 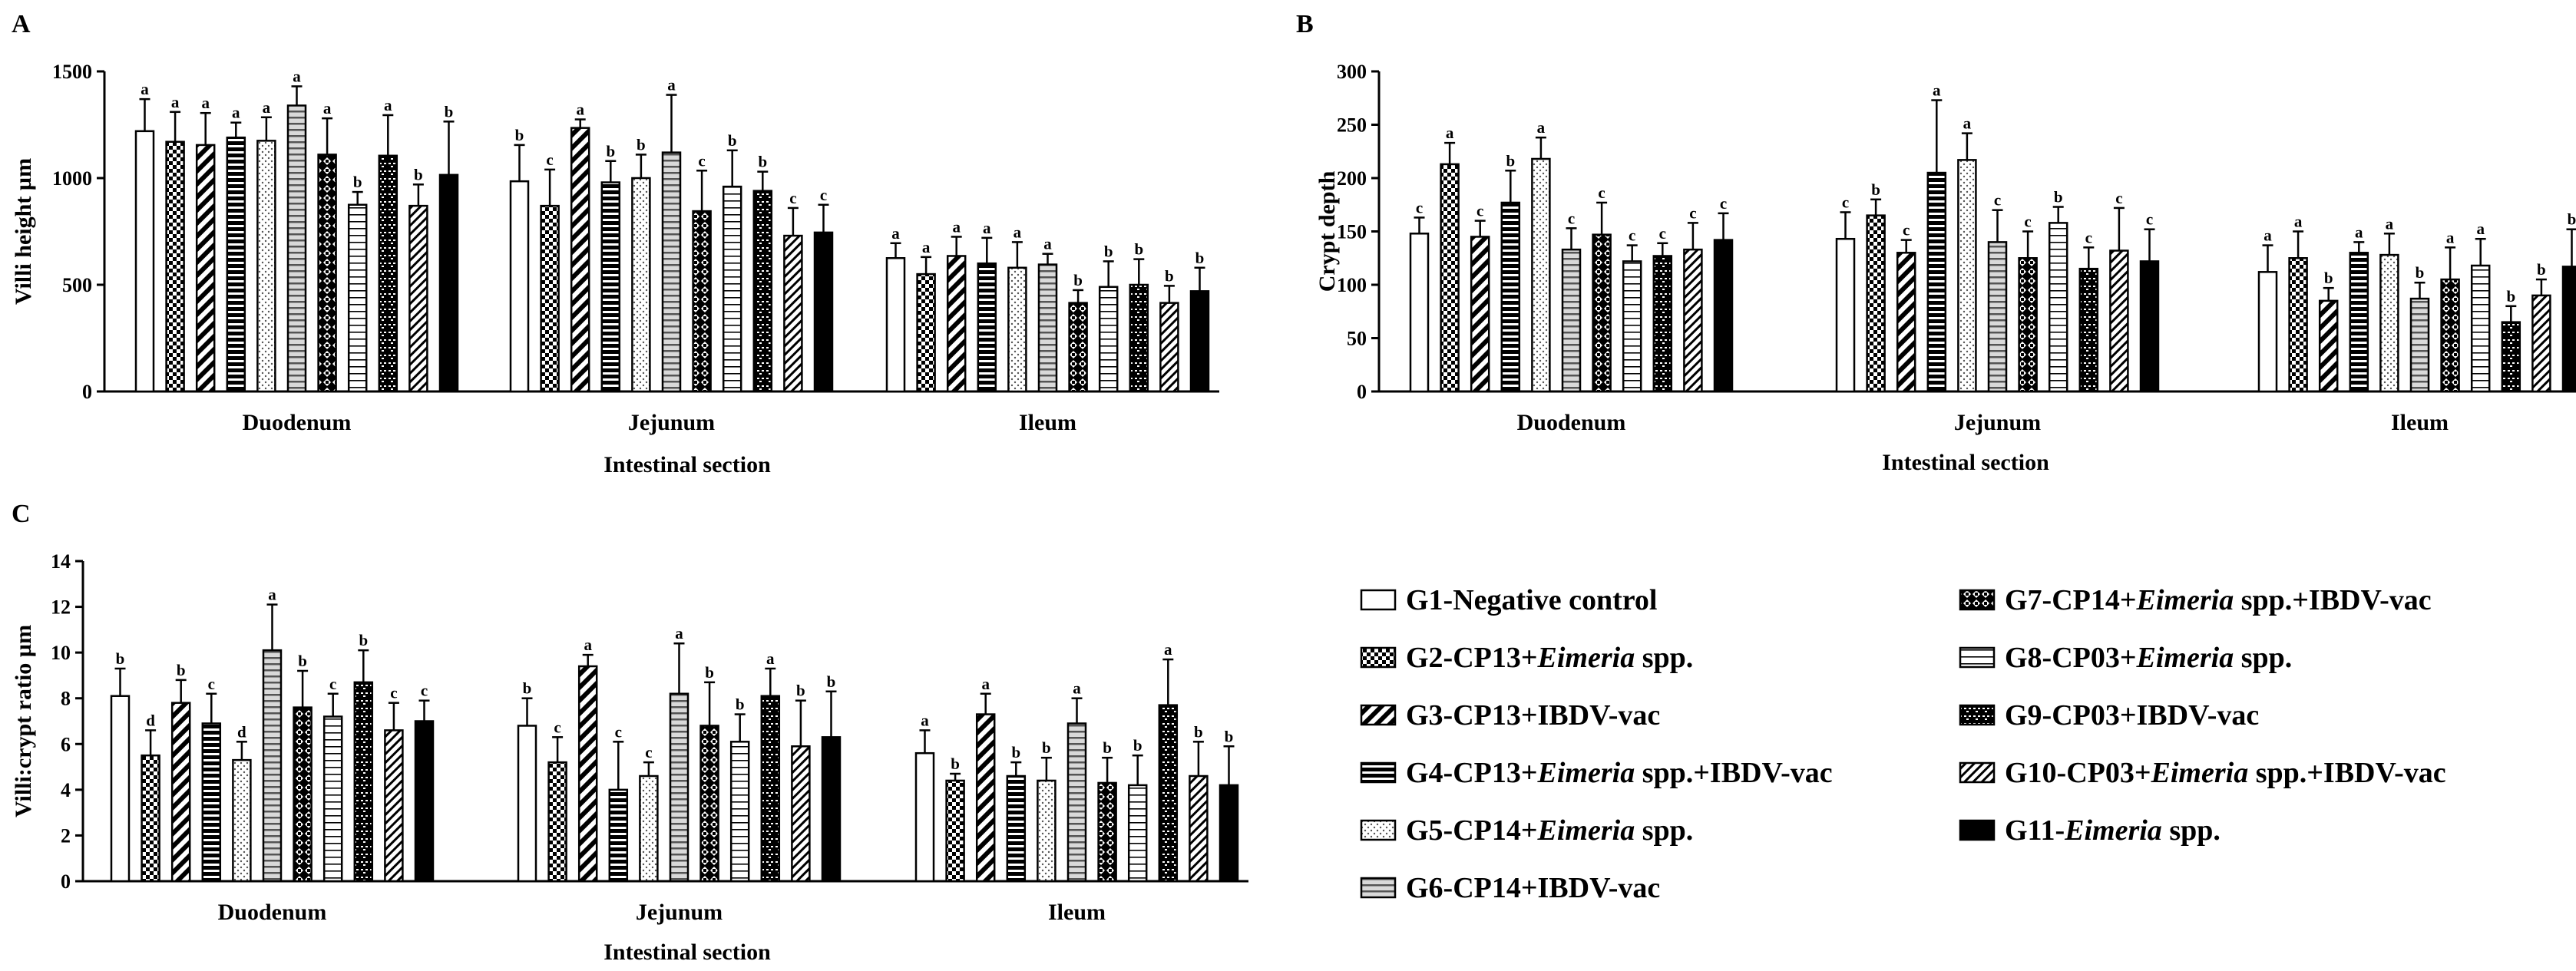 What do you see at coordinates (2090, 830) in the screenshot?
I see `legend-item-g11: G11-Eimeria spp.` at bounding box center [2090, 830].